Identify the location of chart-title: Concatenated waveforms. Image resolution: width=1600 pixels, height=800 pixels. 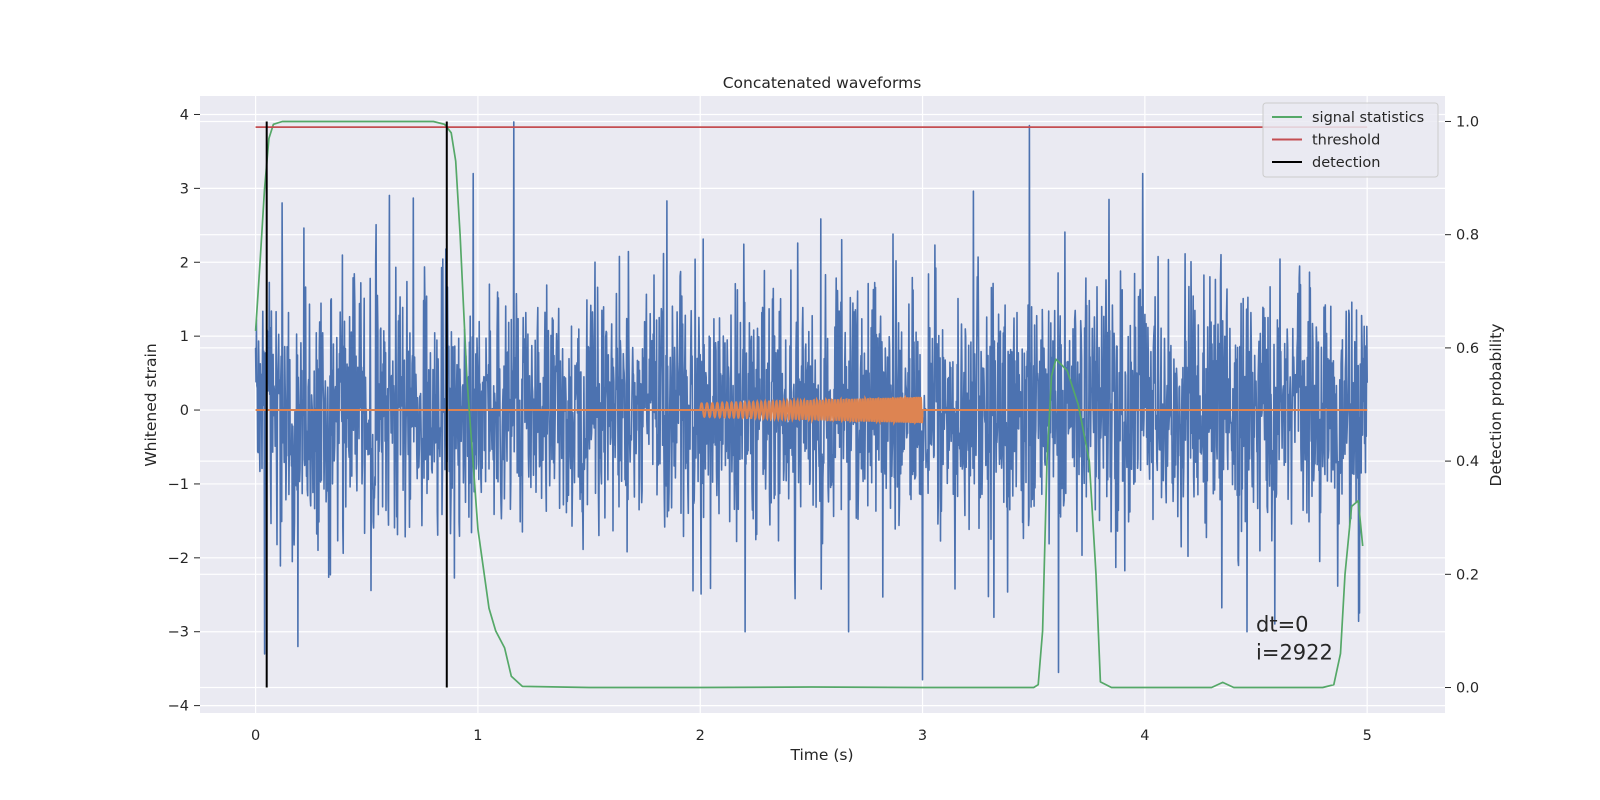
(822, 83).